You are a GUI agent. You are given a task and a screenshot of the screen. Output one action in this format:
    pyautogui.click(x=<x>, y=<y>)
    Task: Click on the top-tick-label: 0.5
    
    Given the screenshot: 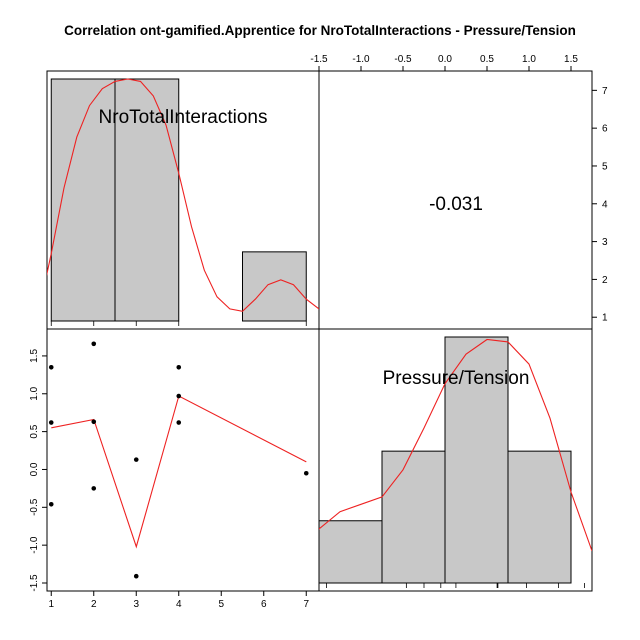 What is the action you would take?
    pyautogui.click(x=487, y=59)
    